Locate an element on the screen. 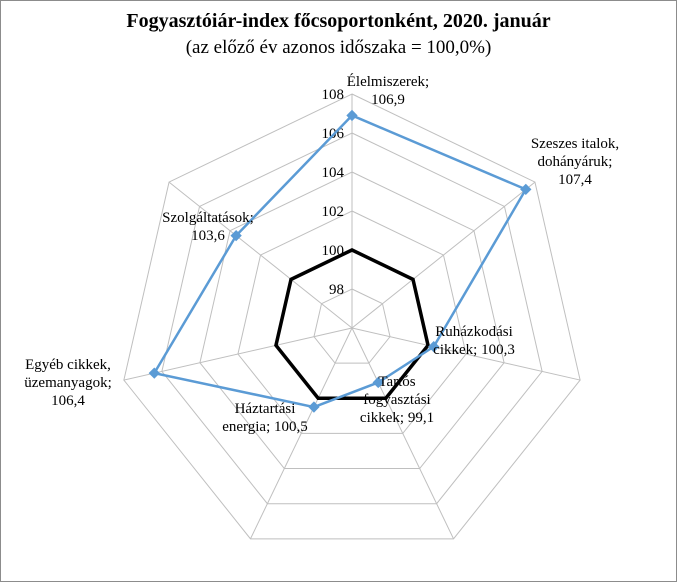  tick-label: 102 is located at coordinates (333, 212).